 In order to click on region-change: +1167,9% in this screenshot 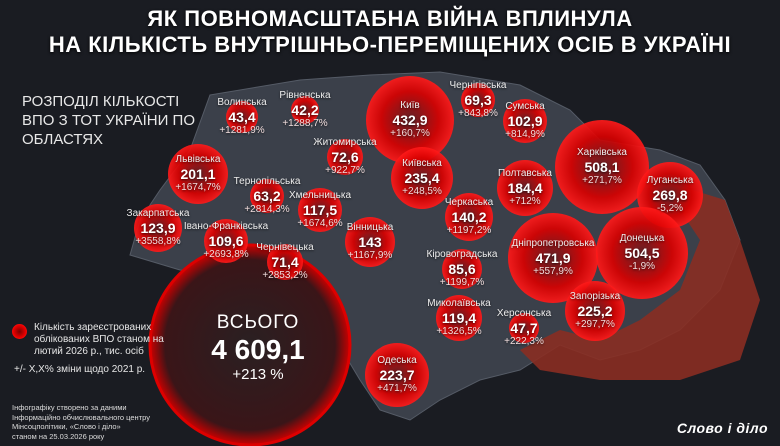, I will do `click(370, 255)`.